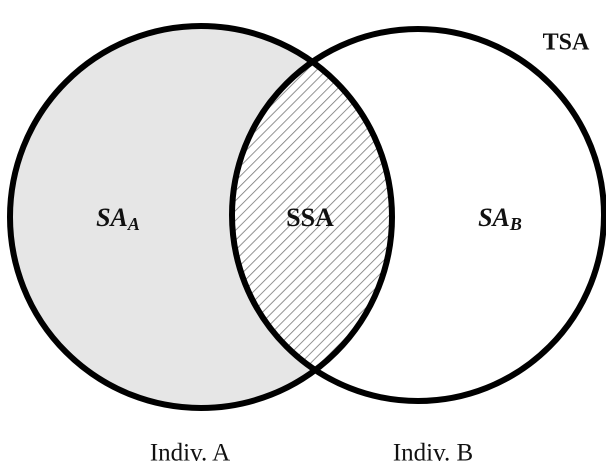 The height and width of the screenshot is (468, 606). What do you see at coordinates (433, 453) in the screenshot?
I see `individual-label: Indiv. B` at bounding box center [433, 453].